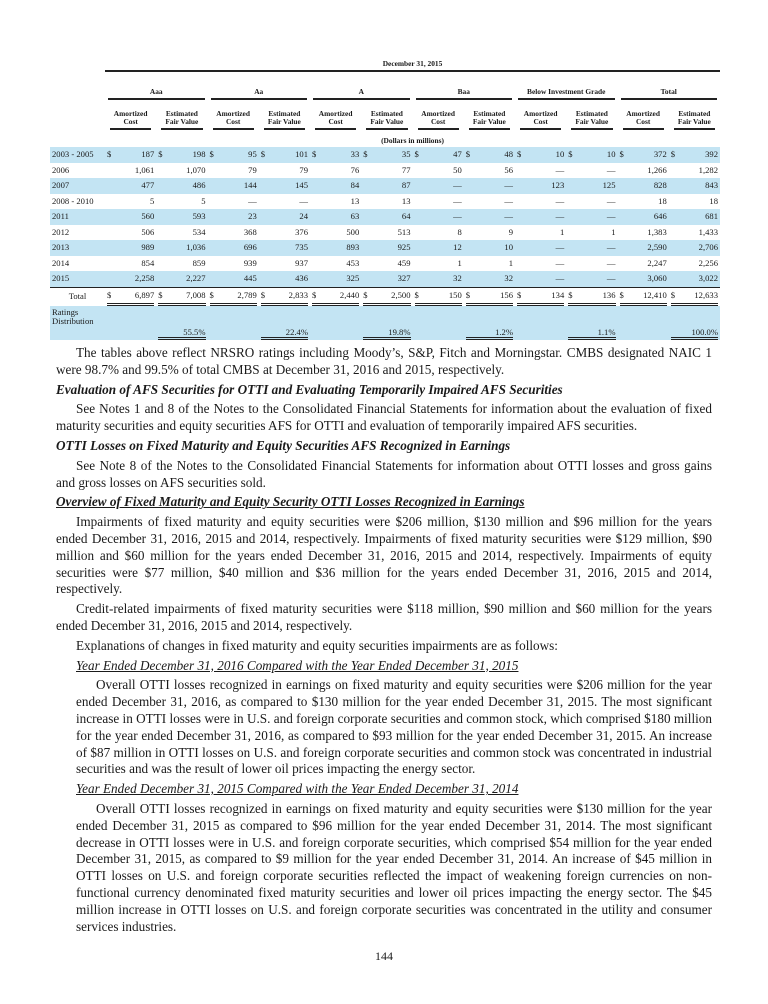 The image size is (768, 1004). Describe the element at coordinates (592, 333) in the screenshot. I see `cell-value: 1.1%` at that location.